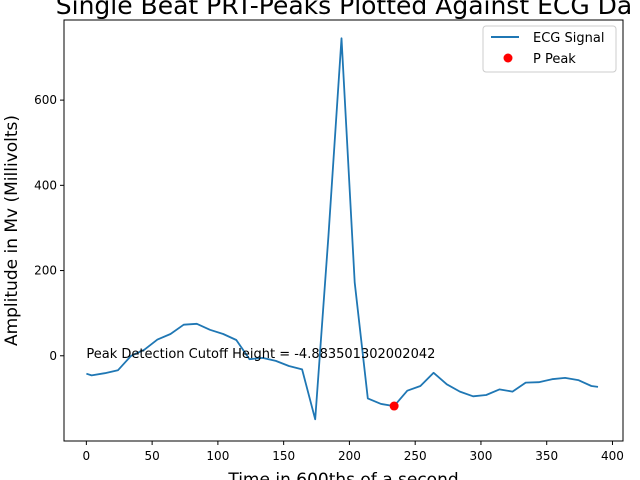 The image size is (640, 480). Describe the element at coordinates (151, 456) in the screenshot. I see `x-tick-label: 50` at that location.